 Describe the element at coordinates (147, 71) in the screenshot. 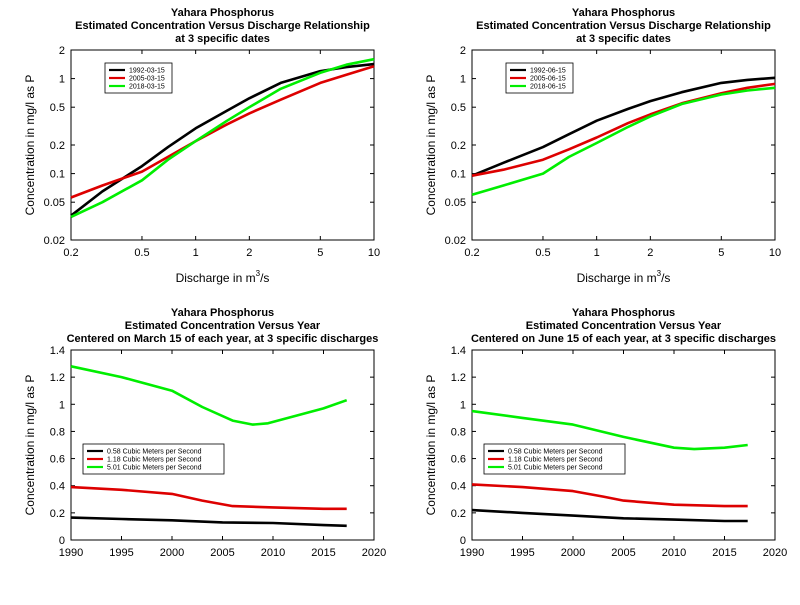

I see `legend-entry: 1992-03-15` at that location.